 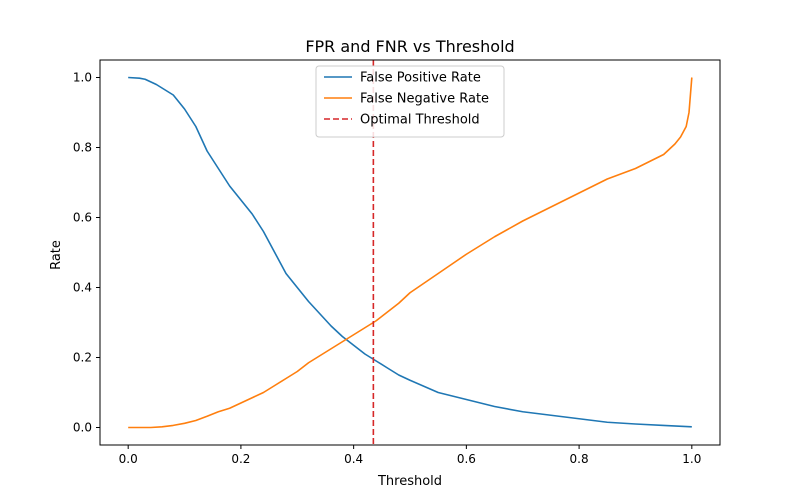 I want to click on y-tick-label: 0.6, so click(x=82, y=218).